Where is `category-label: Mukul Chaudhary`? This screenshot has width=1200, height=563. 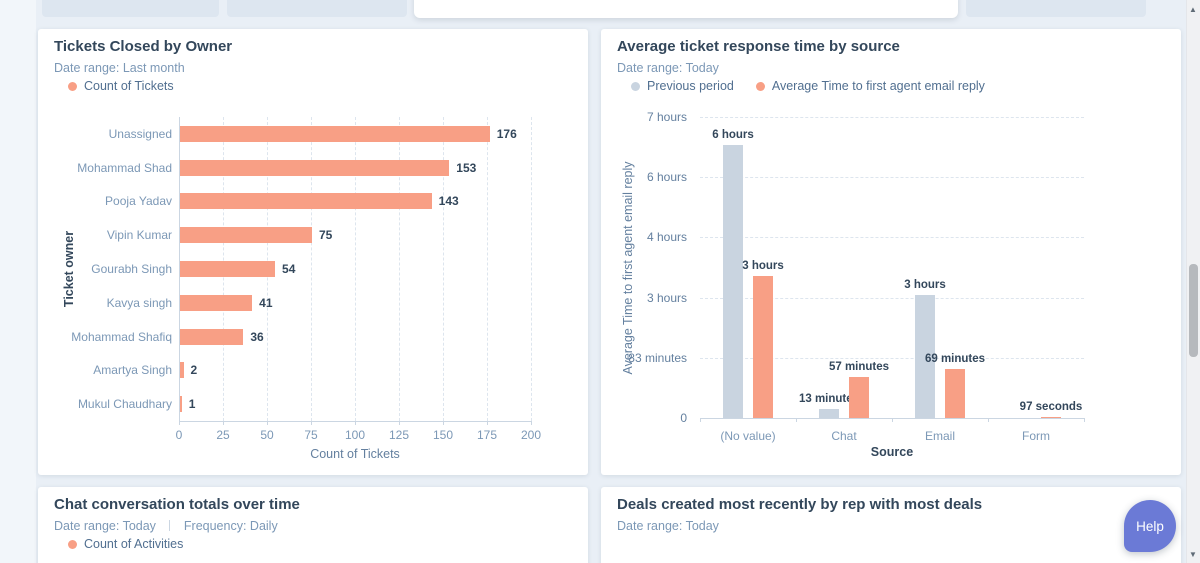
category-label: Mukul Chaudhary is located at coordinates (124, 404).